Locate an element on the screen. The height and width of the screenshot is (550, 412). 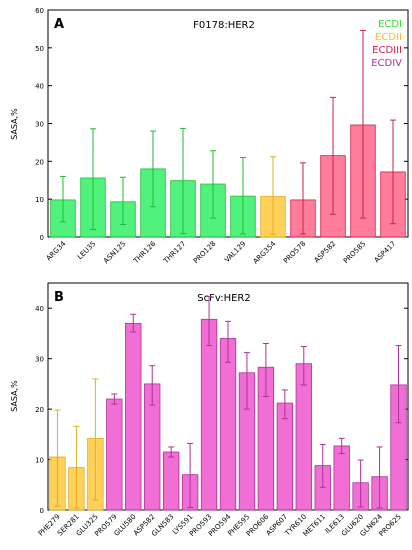
bar-pro594 is located at coordinates (228, 424).